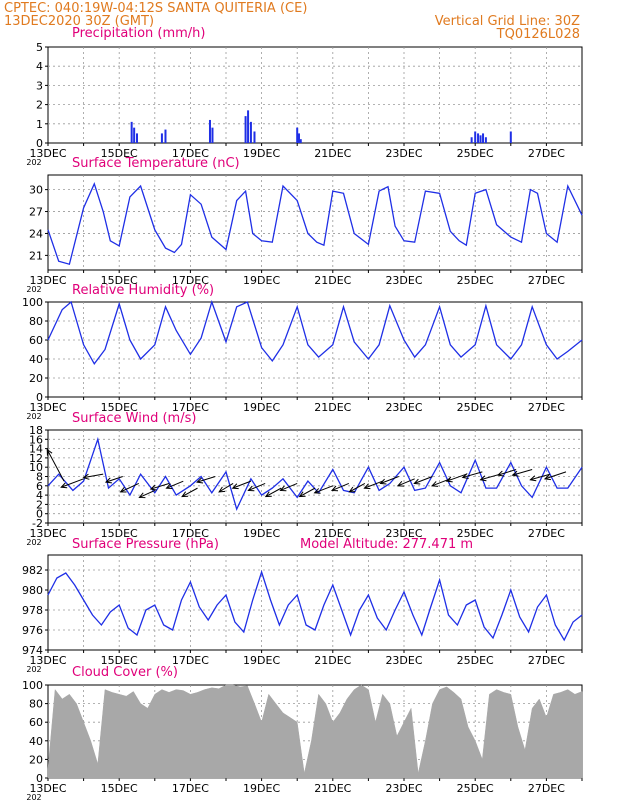 The width and height of the screenshot is (618, 805). Describe the element at coordinates (36, 255) in the screenshot. I see `y-tick-label: 21` at that location.